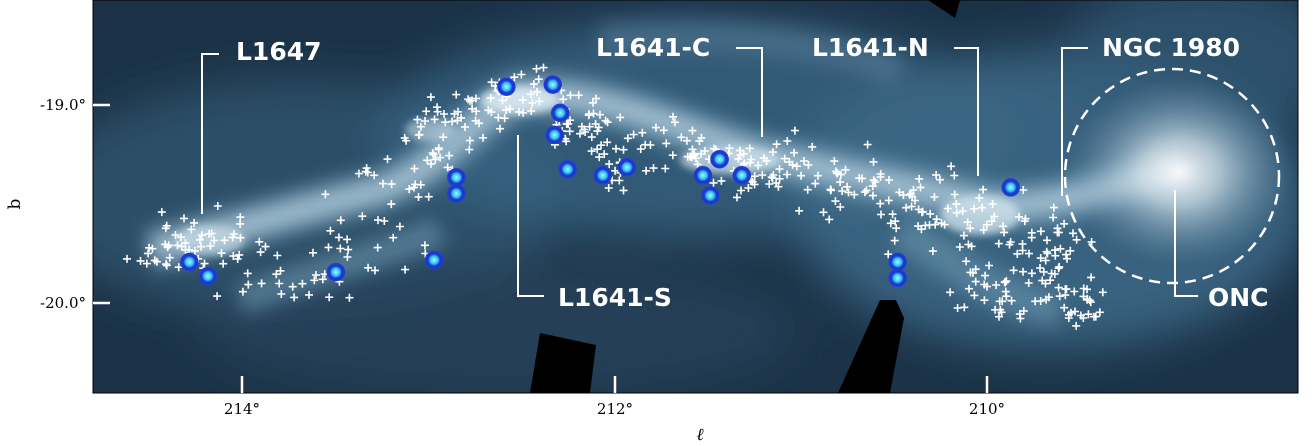 This screenshot has height=446, width=1316. What do you see at coordinates (749, 92) in the screenshot?
I see `leader-l1641c` at bounding box center [749, 92].